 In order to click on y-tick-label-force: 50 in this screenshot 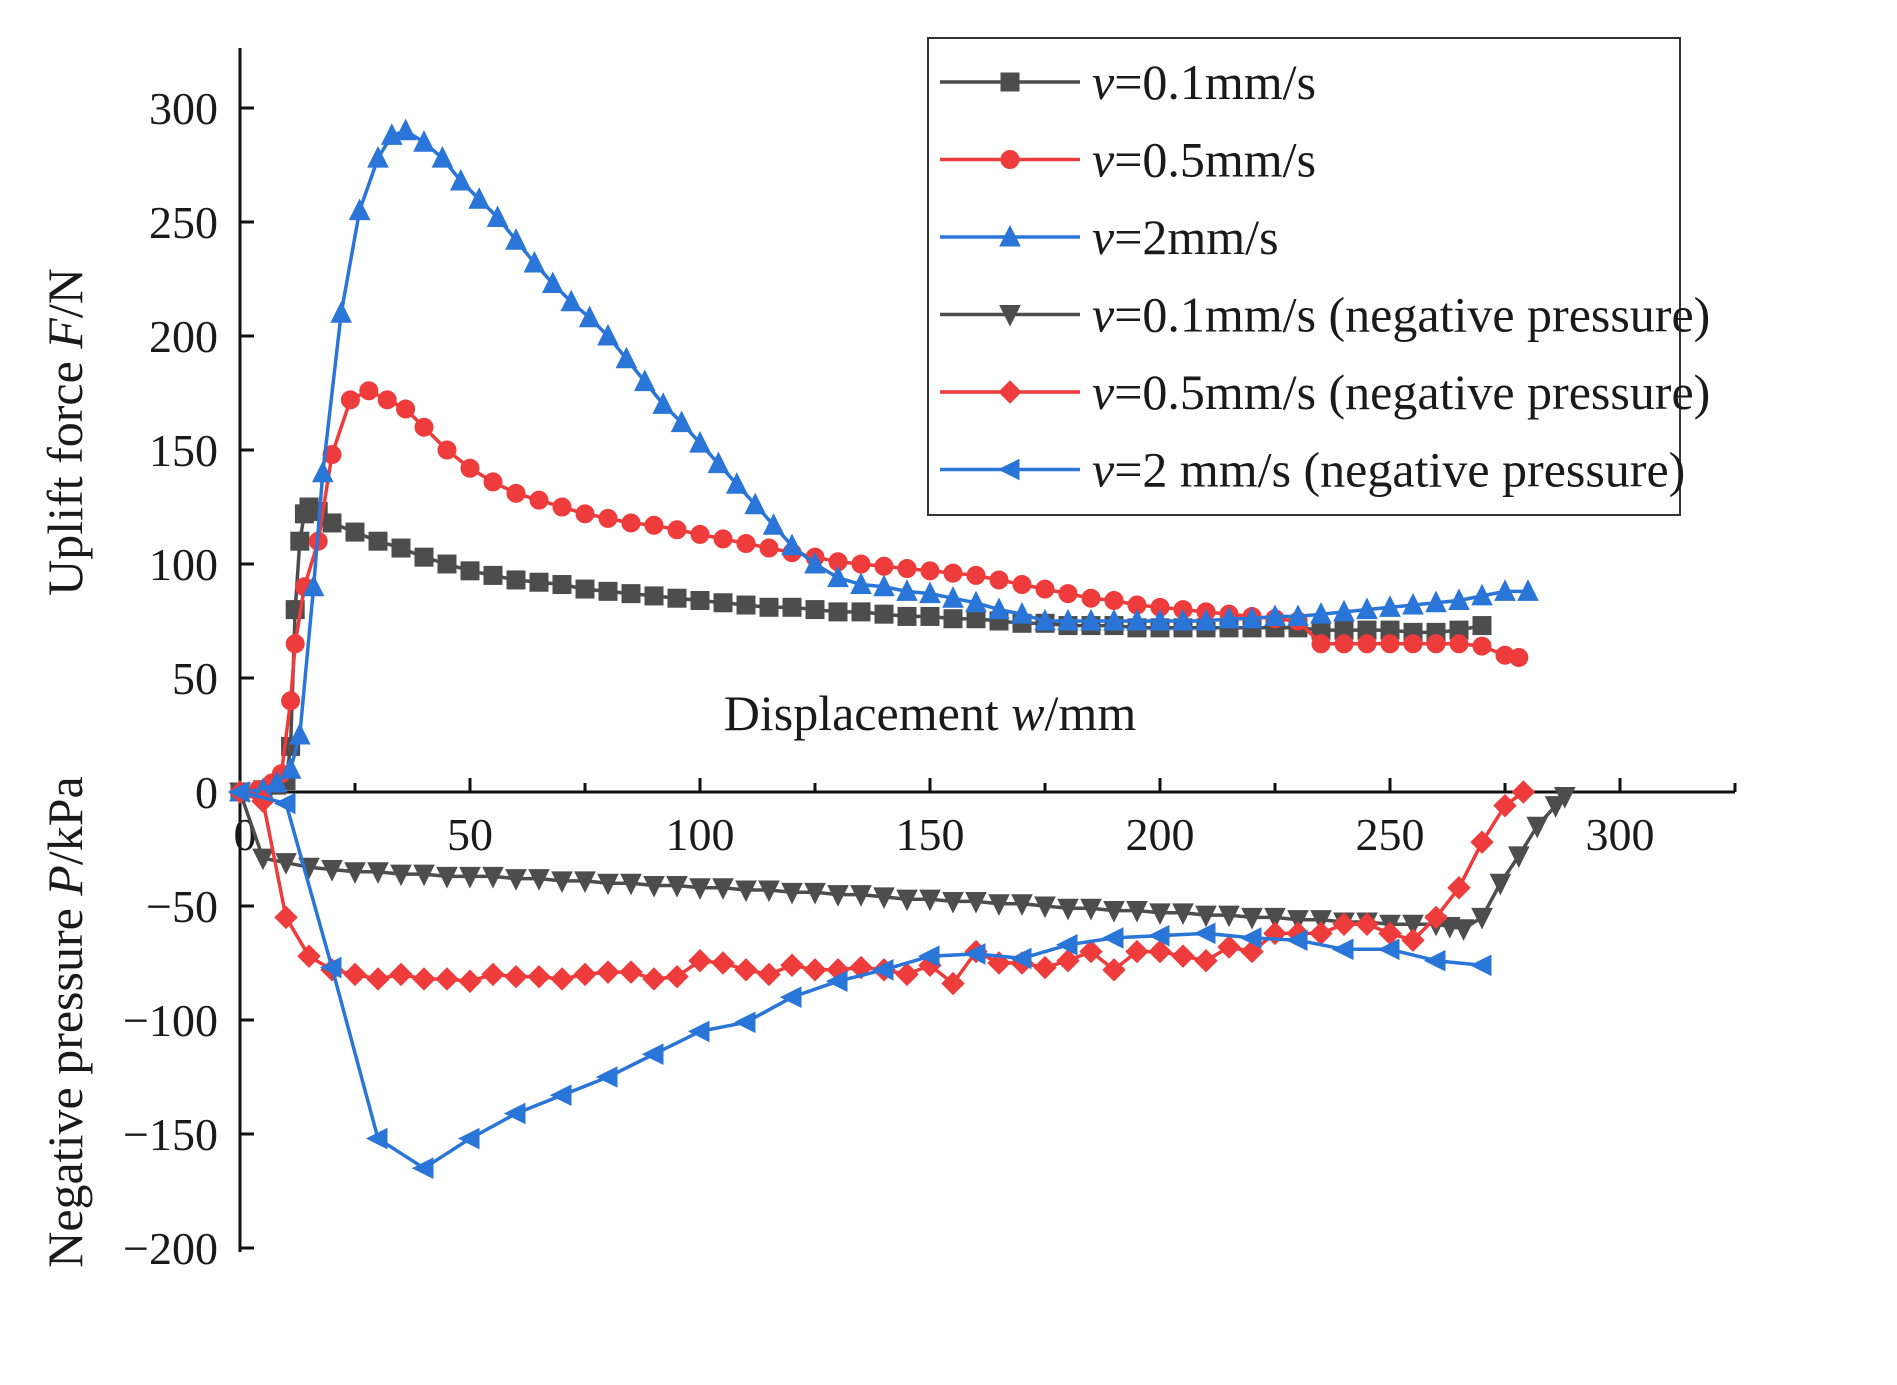, I will do `click(195, 678)`.